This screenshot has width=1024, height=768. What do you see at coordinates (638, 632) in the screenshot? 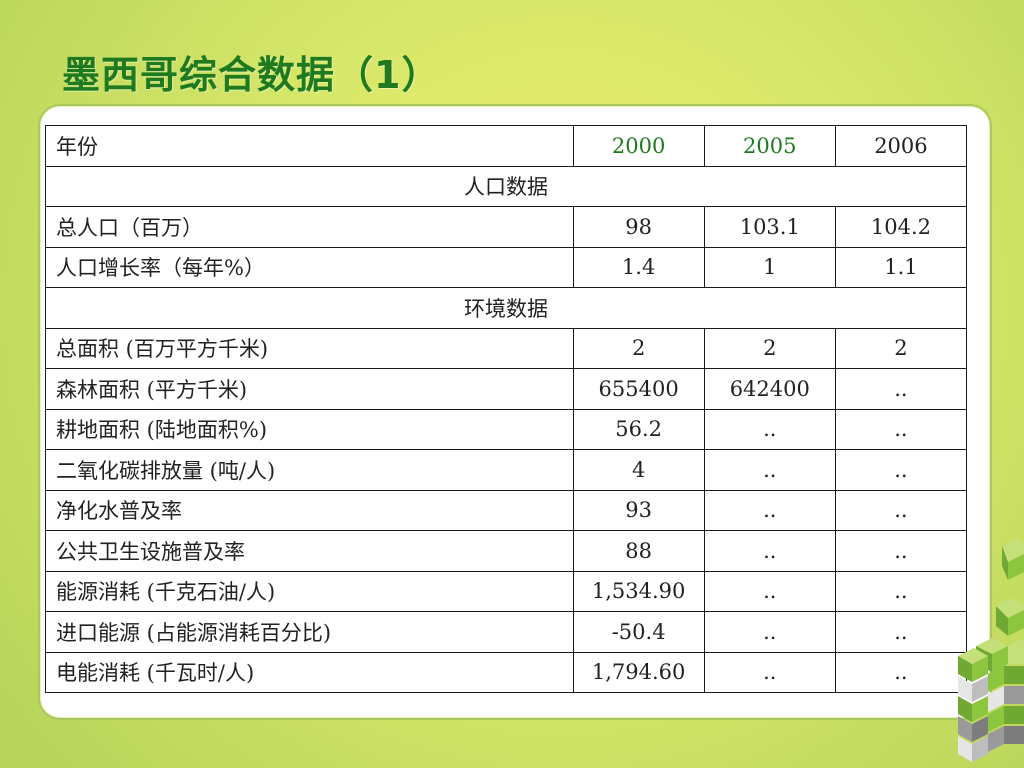
I see `row-value-2000: -50.4` at bounding box center [638, 632].